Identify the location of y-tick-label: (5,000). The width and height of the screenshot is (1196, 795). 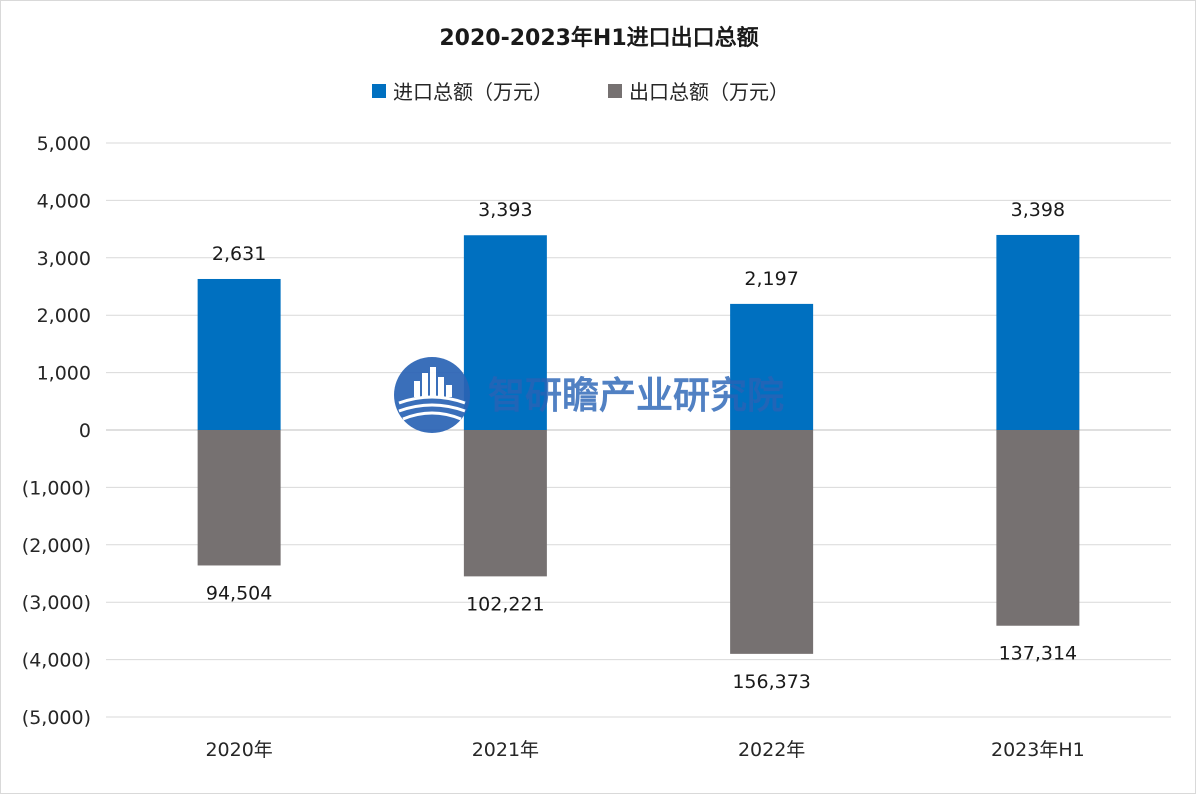
(56, 718).